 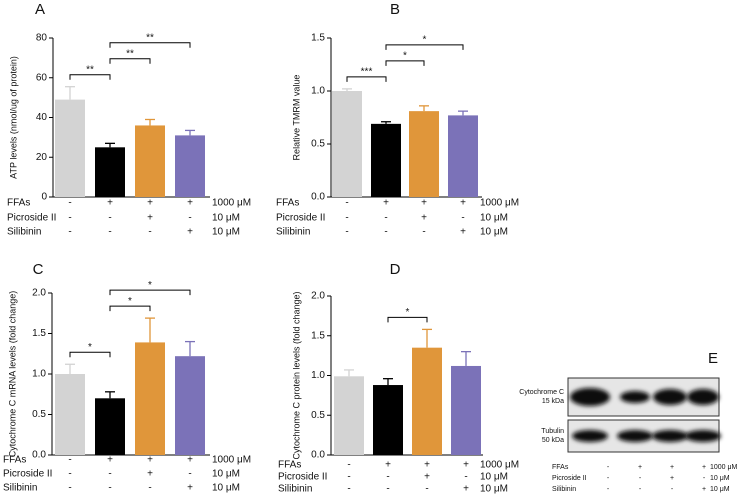 I want to click on y-axis-label: Relative TMRM value, so click(x=296, y=118).